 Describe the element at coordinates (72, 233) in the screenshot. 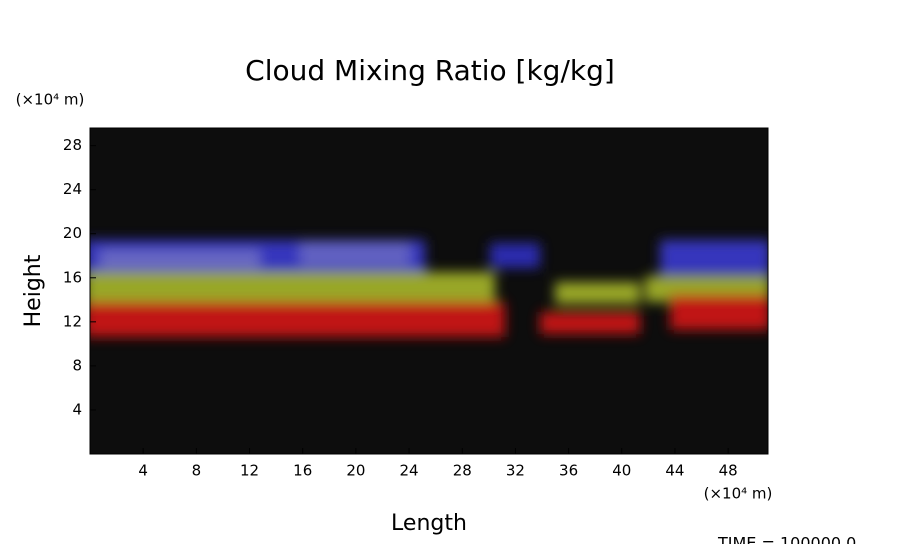

I see `y-tick-label: 20` at that location.